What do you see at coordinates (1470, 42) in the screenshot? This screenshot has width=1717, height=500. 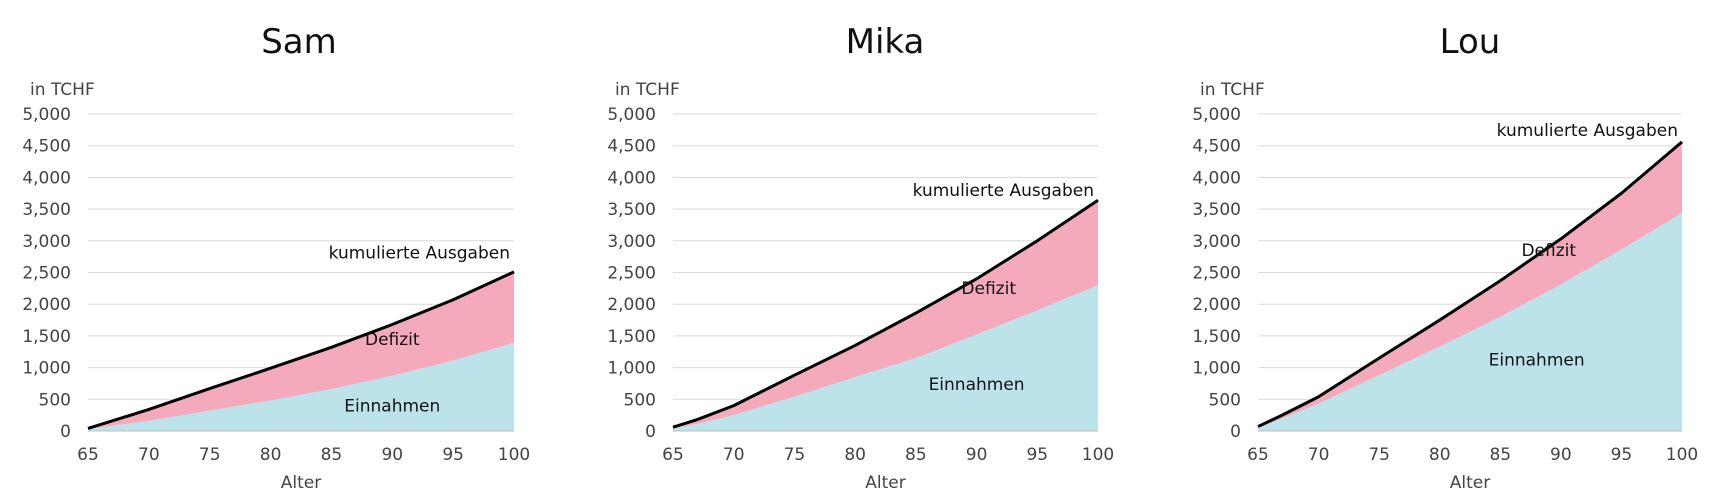 I see `chart-title: Lou` at bounding box center [1470, 42].